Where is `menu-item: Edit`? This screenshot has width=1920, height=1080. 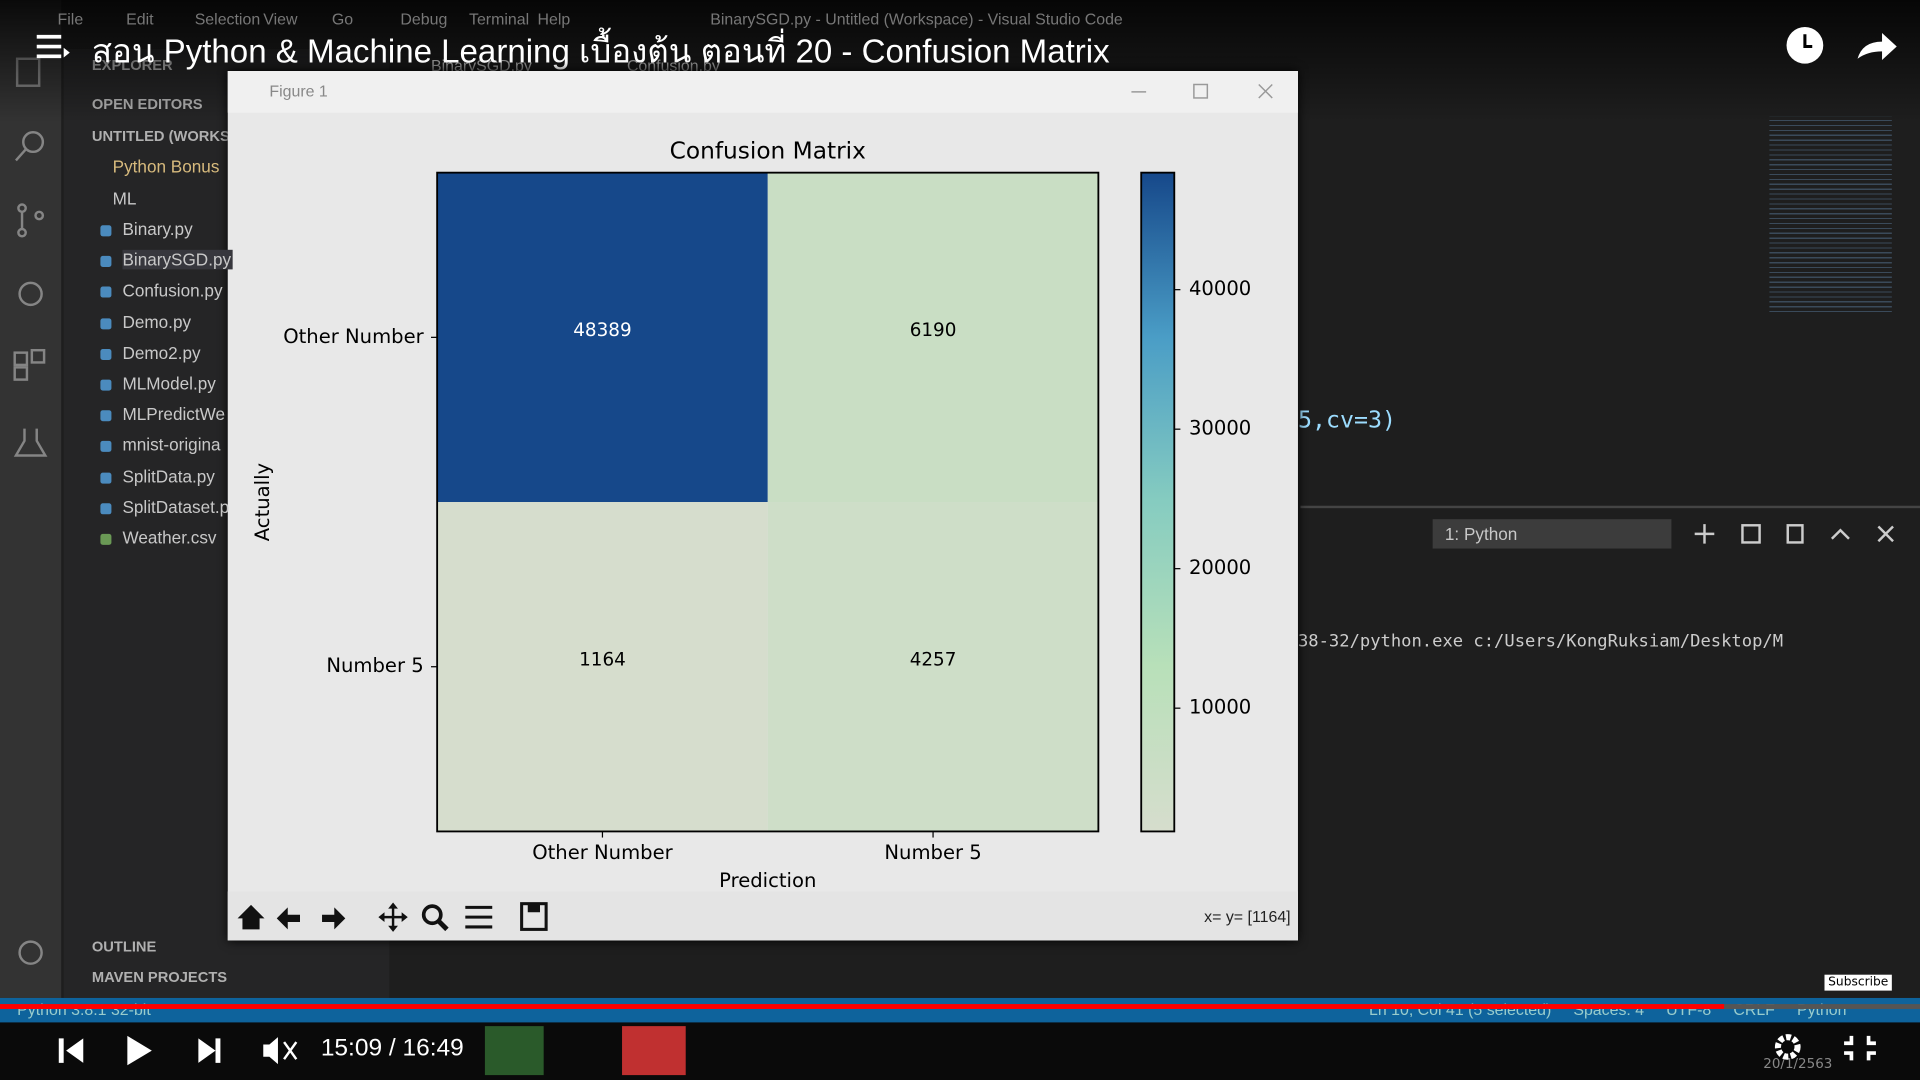 menu-item: Edit is located at coordinates (140, 19).